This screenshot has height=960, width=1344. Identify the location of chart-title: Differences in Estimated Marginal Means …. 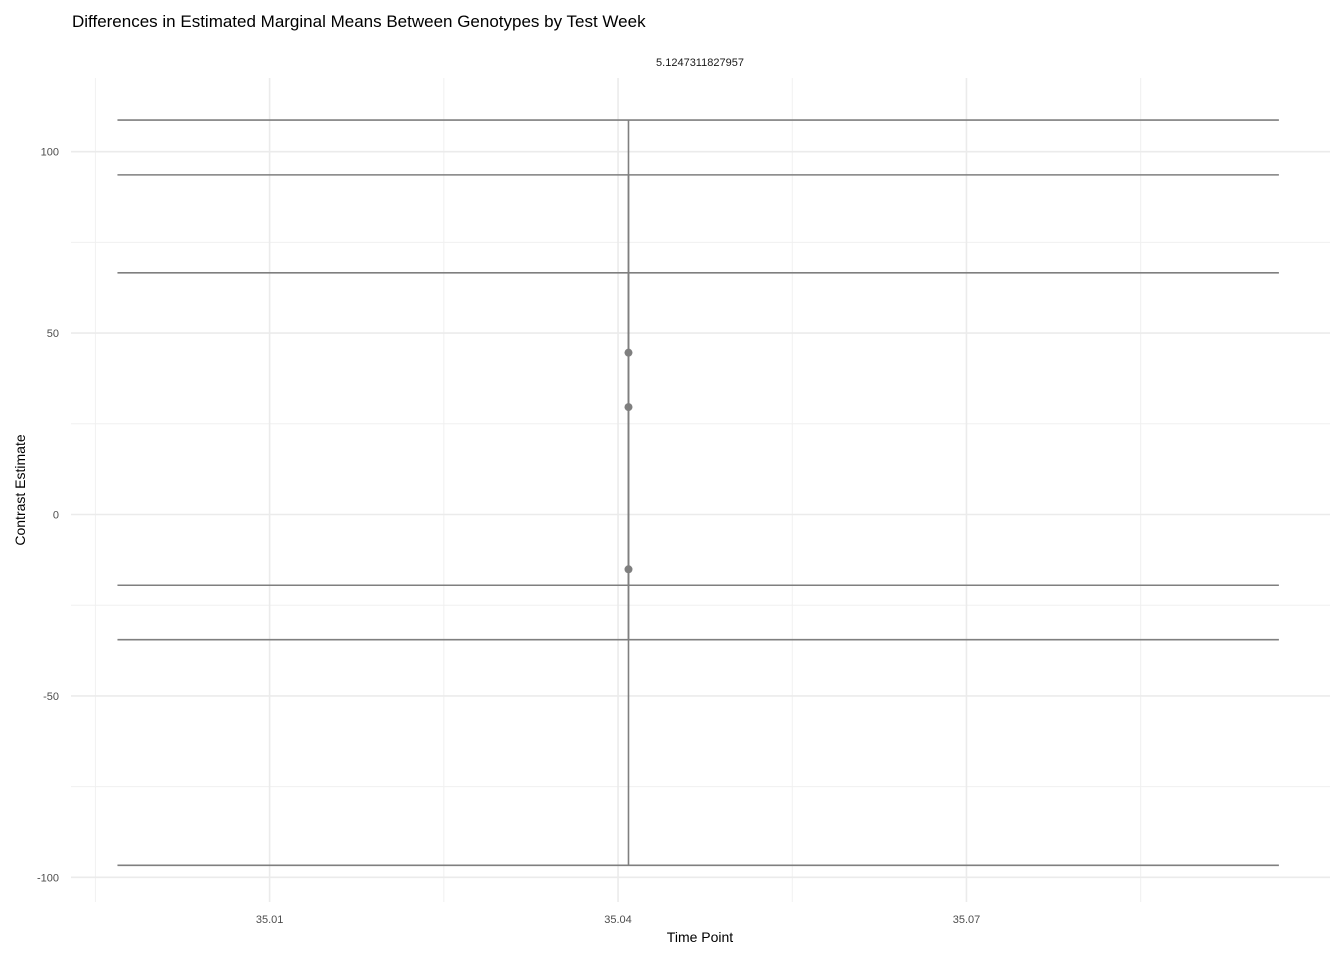
(359, 21).